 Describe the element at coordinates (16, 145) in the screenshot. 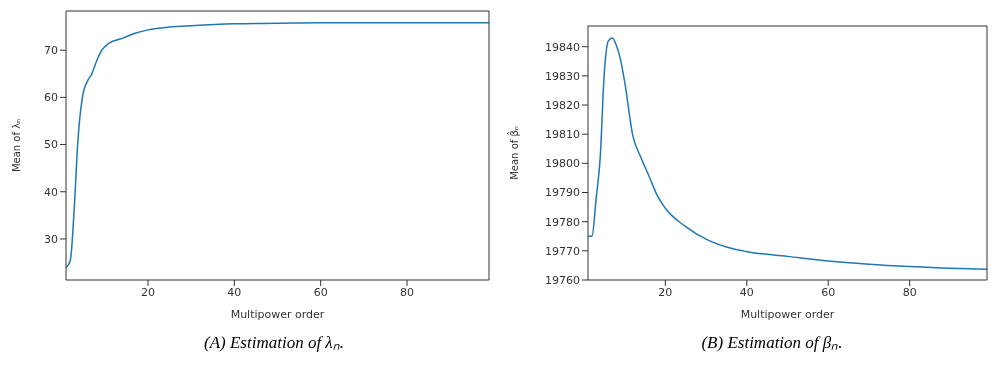

I see `y-axis-title: Mean of λₙ` at that location.